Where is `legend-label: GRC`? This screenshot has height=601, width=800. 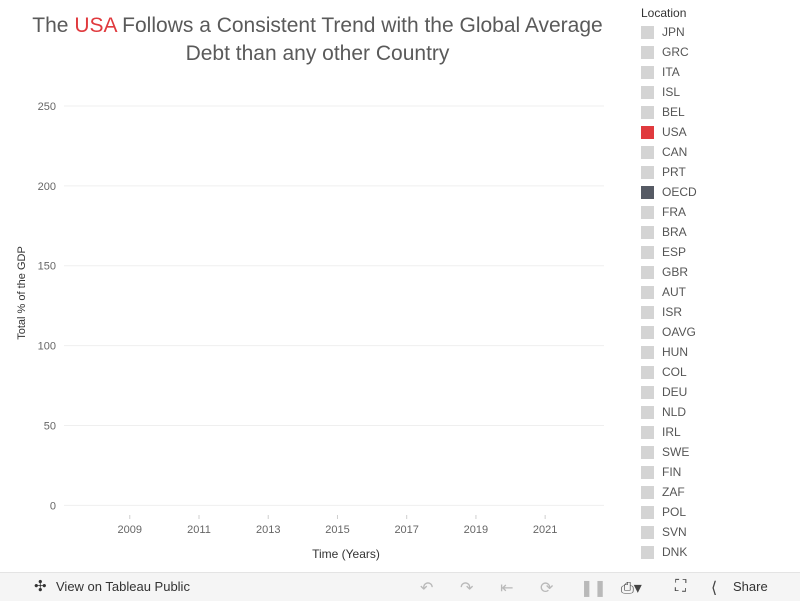
legend-label: GRC is located at coordinates (675, 52).